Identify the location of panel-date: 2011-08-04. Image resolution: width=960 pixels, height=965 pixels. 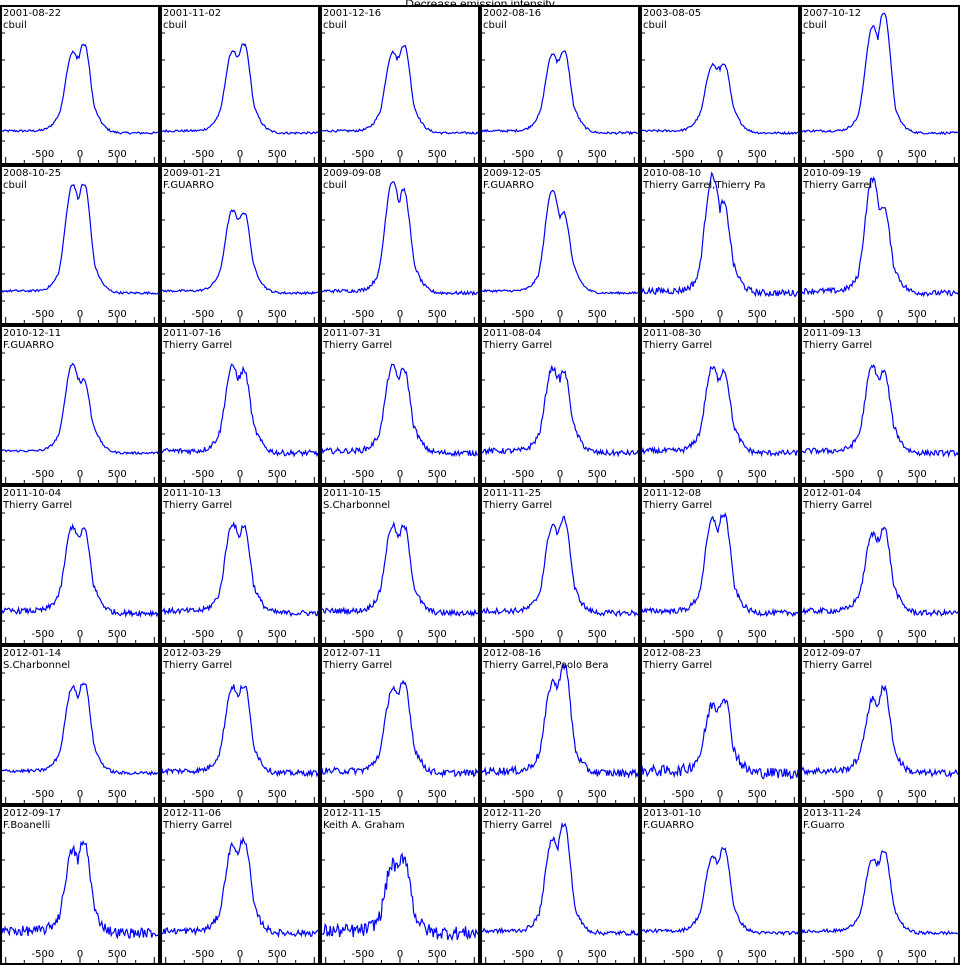
(512, 333).